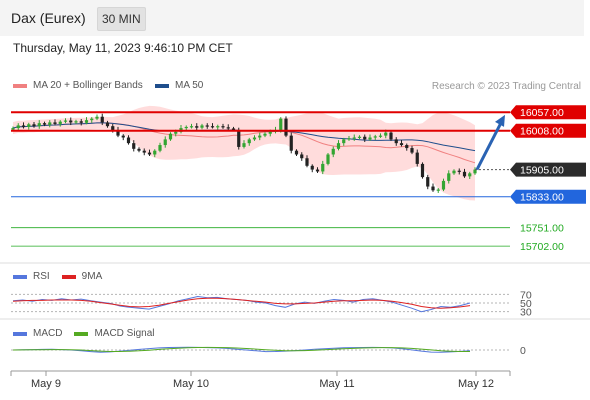  I want to click on rsi-ma-line, so click(241, 303).